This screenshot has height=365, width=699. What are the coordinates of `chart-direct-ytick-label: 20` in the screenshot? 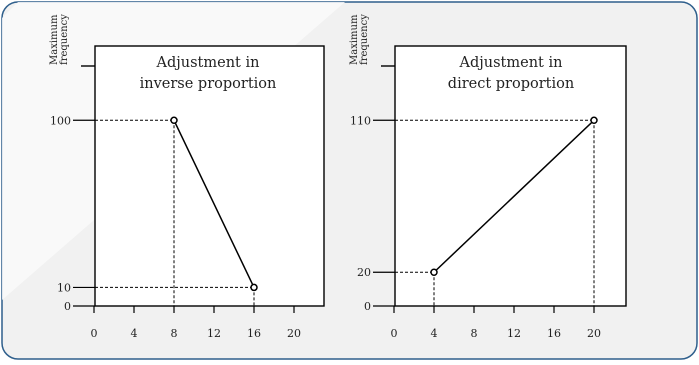 It's located at (364, 272).